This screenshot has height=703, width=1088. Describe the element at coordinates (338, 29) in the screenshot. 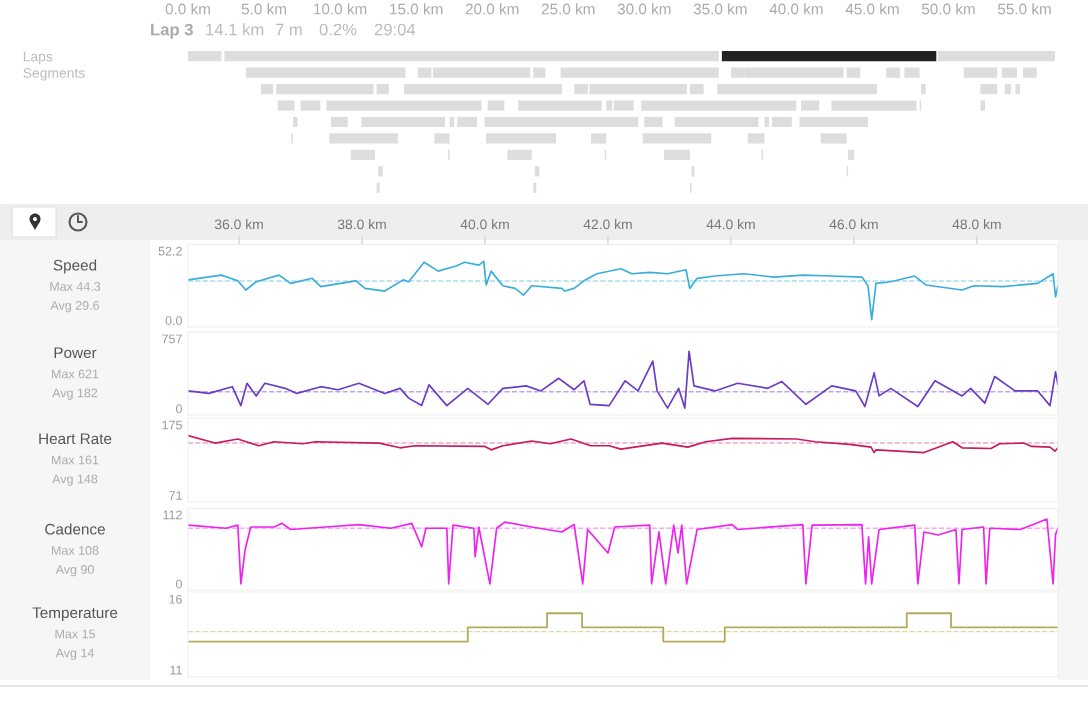

I see `text: 0.2%` at that location.